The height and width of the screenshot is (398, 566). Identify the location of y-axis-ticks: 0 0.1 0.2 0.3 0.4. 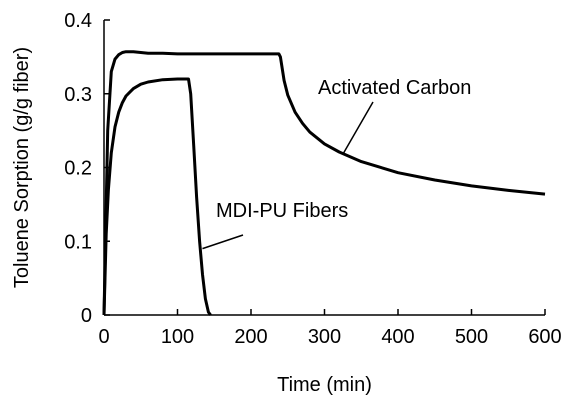
(87, 168).